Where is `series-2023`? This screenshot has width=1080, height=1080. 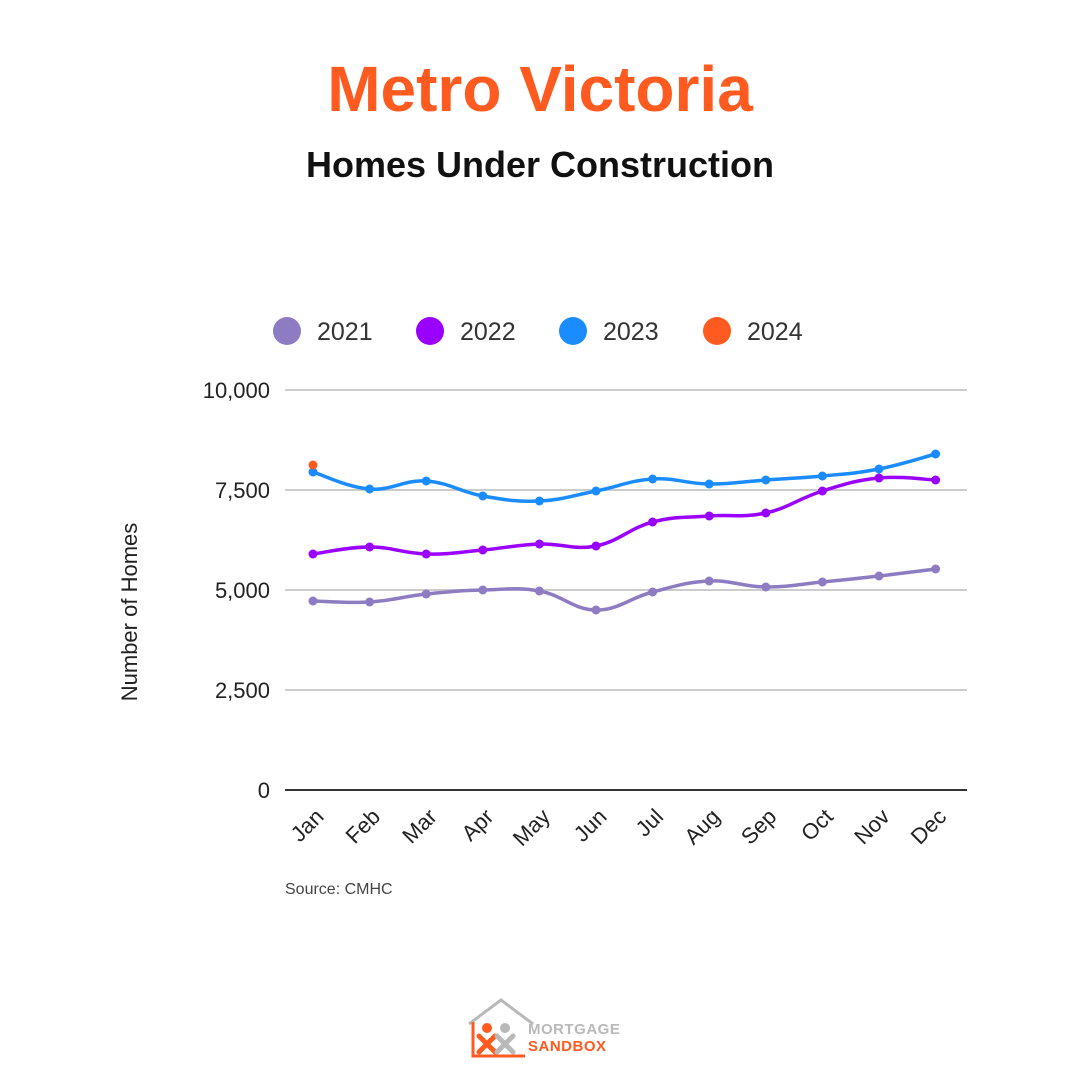 series-2023 is located at coordinates (624, 477).